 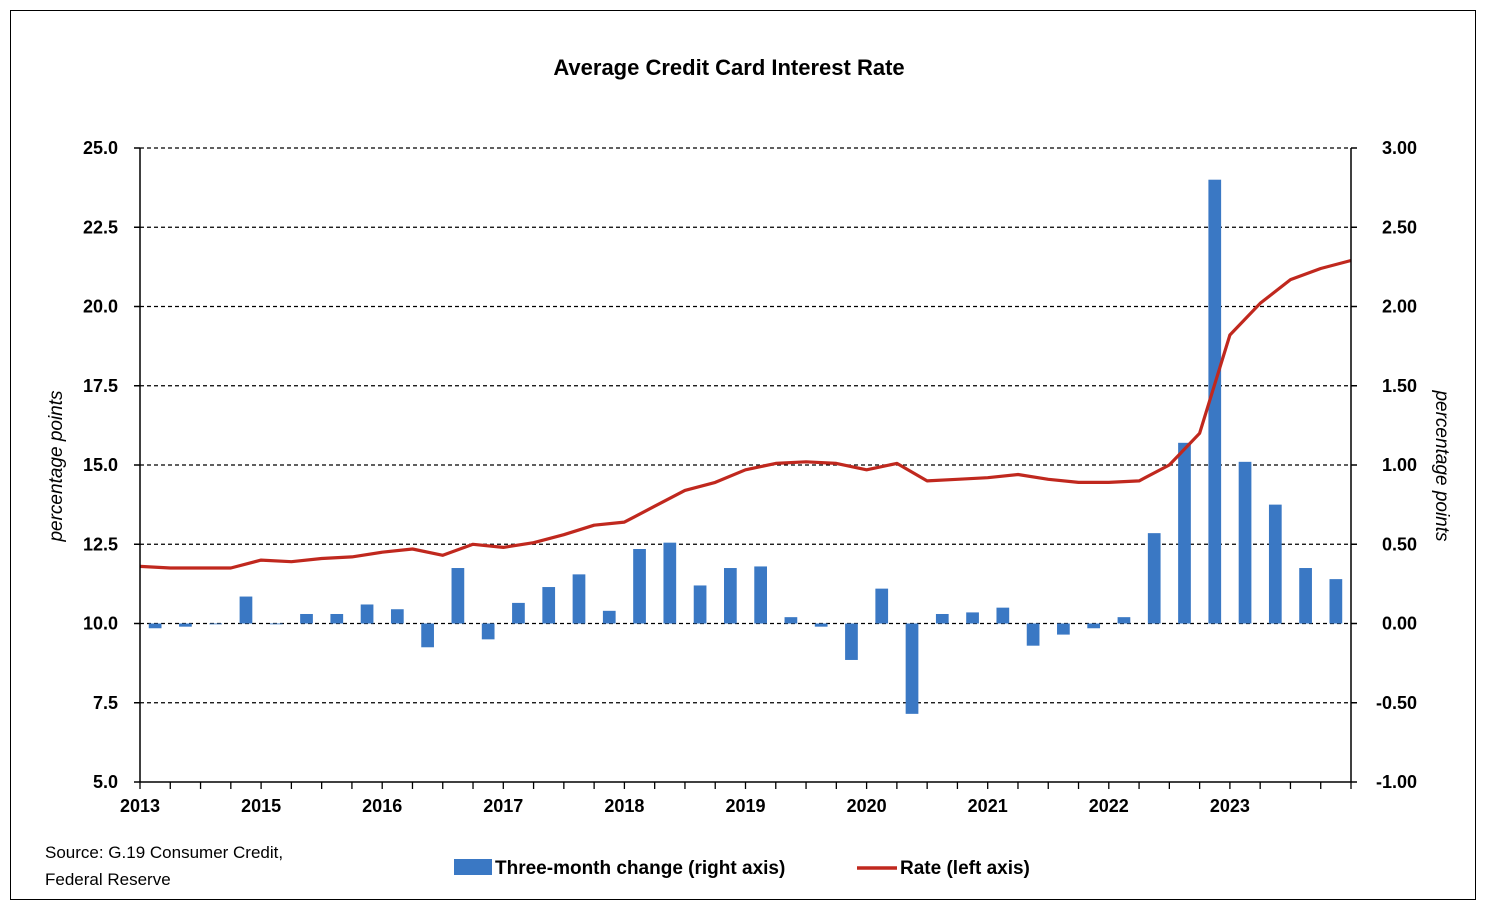 I want to click on left-tick-label: 17.5, so click(x=100, y=386).